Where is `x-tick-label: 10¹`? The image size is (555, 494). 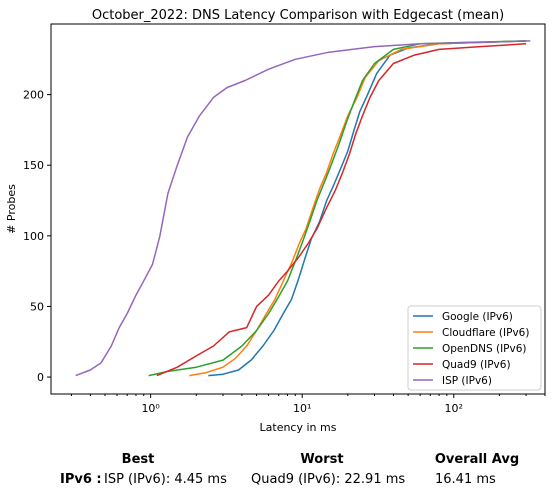
x-tick-label: 10¹ is located at coordinates (302, 408).